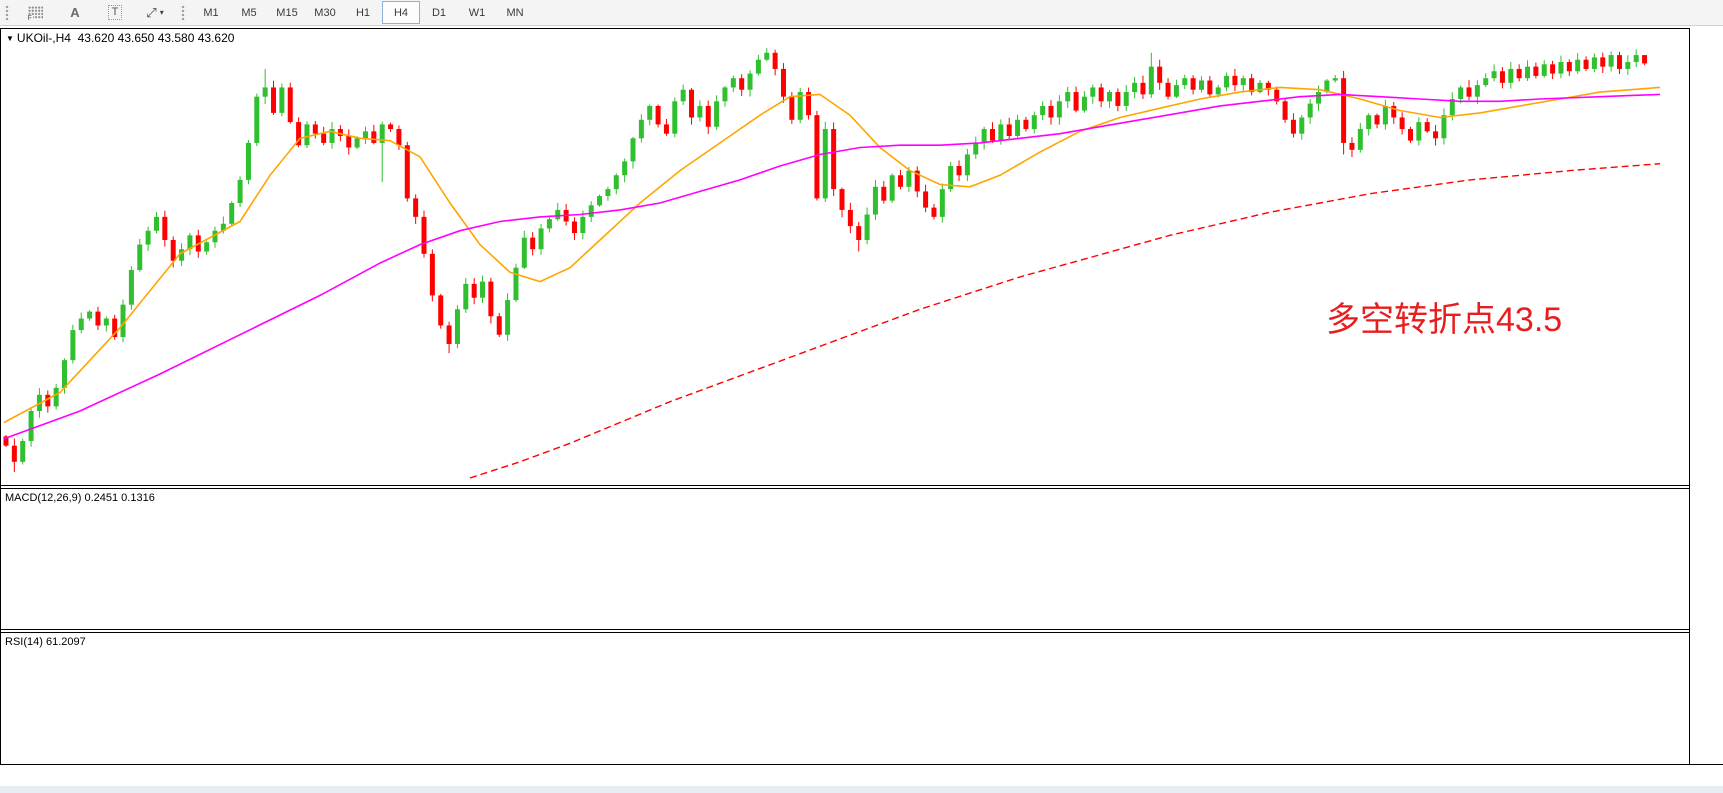 The image size is (1723, 793). What do you see at coordinates (0, 396) in the screenshot?
I see `chart-left-border` at bounding box center [0, 396].